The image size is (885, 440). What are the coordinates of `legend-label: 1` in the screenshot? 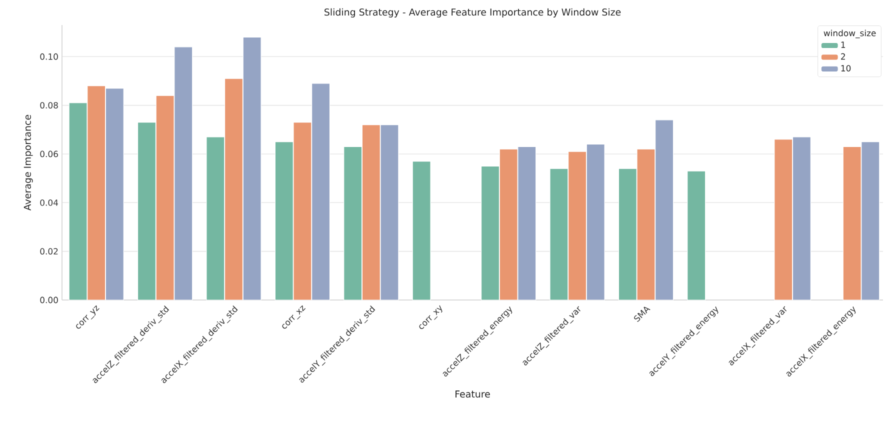 It's located at (843, 45).